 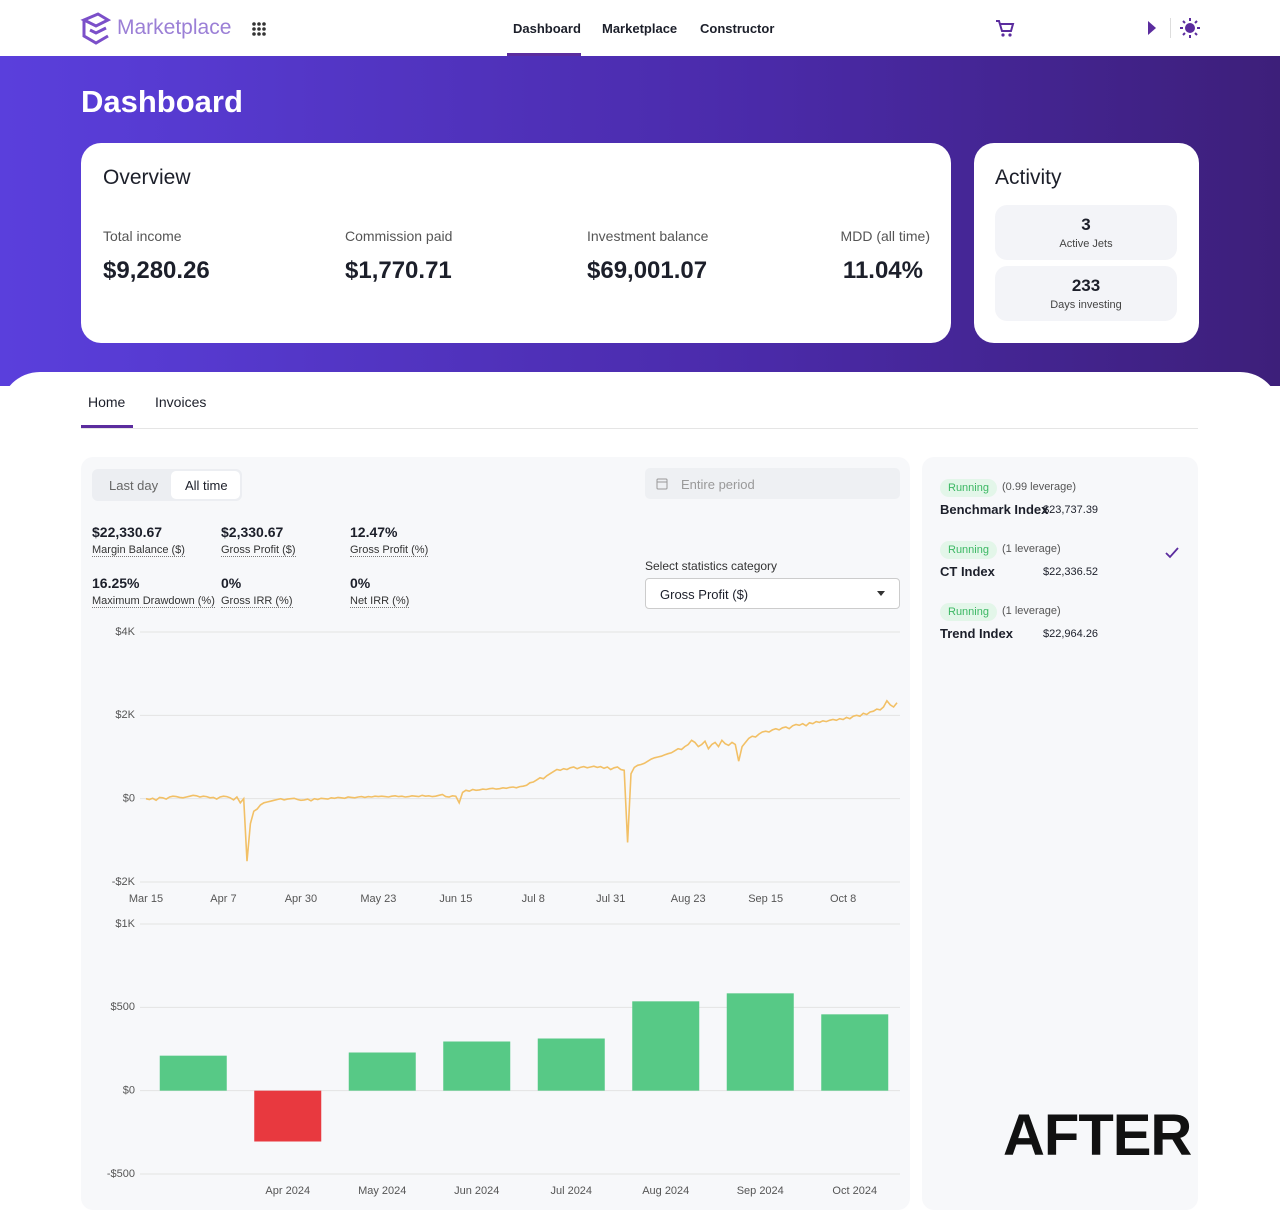 I want to click on theme-icon, so click(x=1190, y=28).